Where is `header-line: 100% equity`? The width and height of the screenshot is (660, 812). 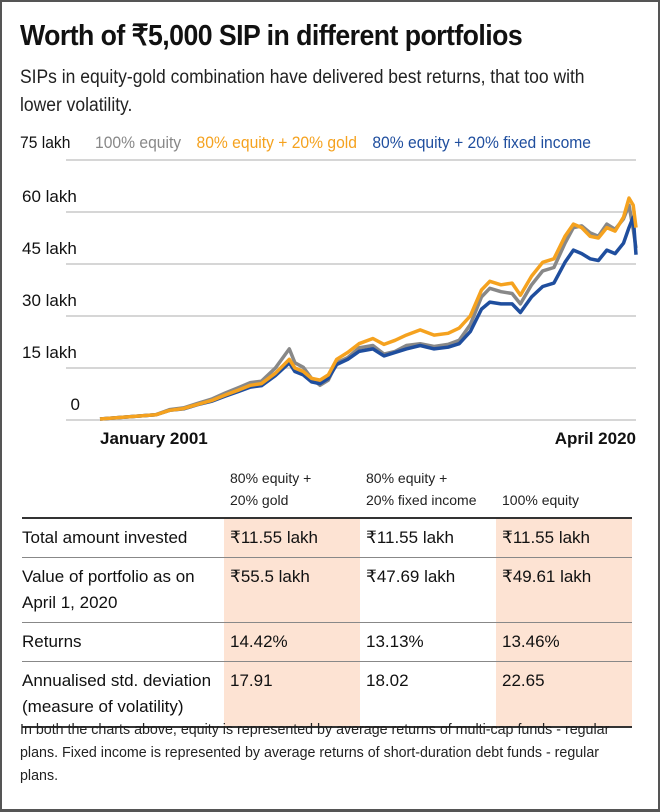
header-line: 100% equity is located at coordinates (541, 500).